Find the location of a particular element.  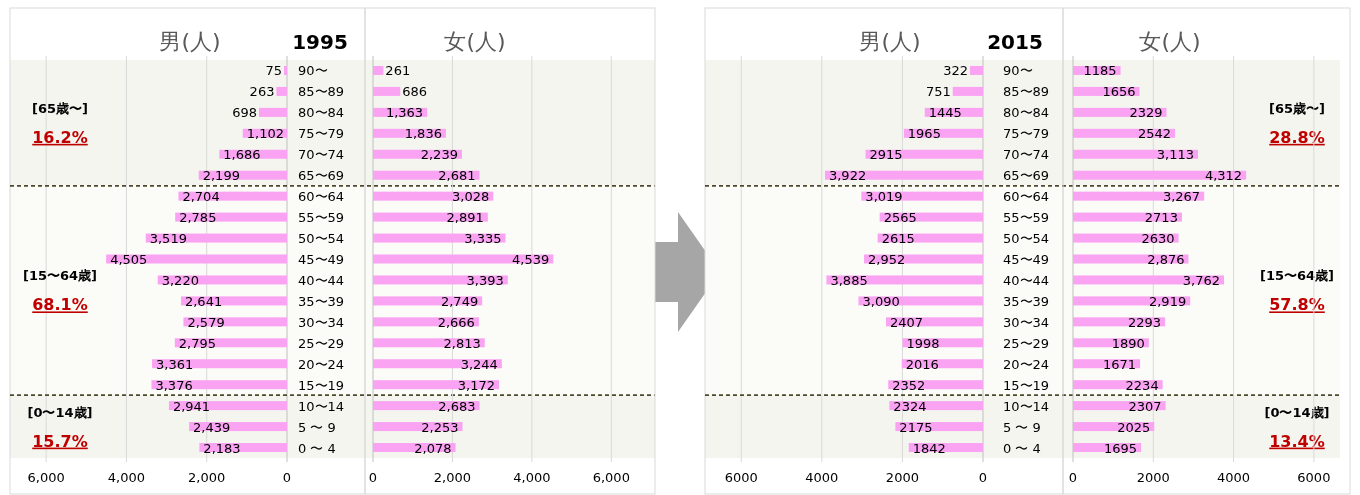

chart-subtitle: 1995 is located at coordinates (320, 42).